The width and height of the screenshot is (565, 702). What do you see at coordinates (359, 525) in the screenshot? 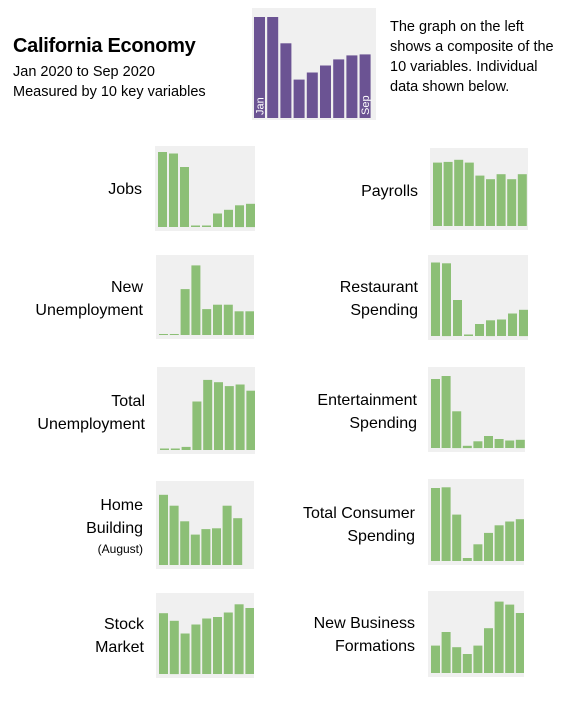
I see `total-consumer-spending-label: Total Consumer Spending` at bounding box center [359, 525].